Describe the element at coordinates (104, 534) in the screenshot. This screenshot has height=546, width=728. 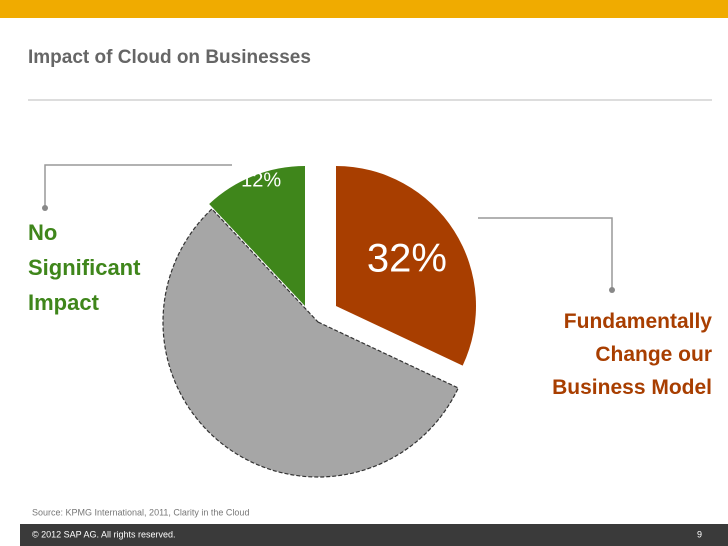
I see `copyright: © 2012 SAP AG. All rights reserved.` at that location.